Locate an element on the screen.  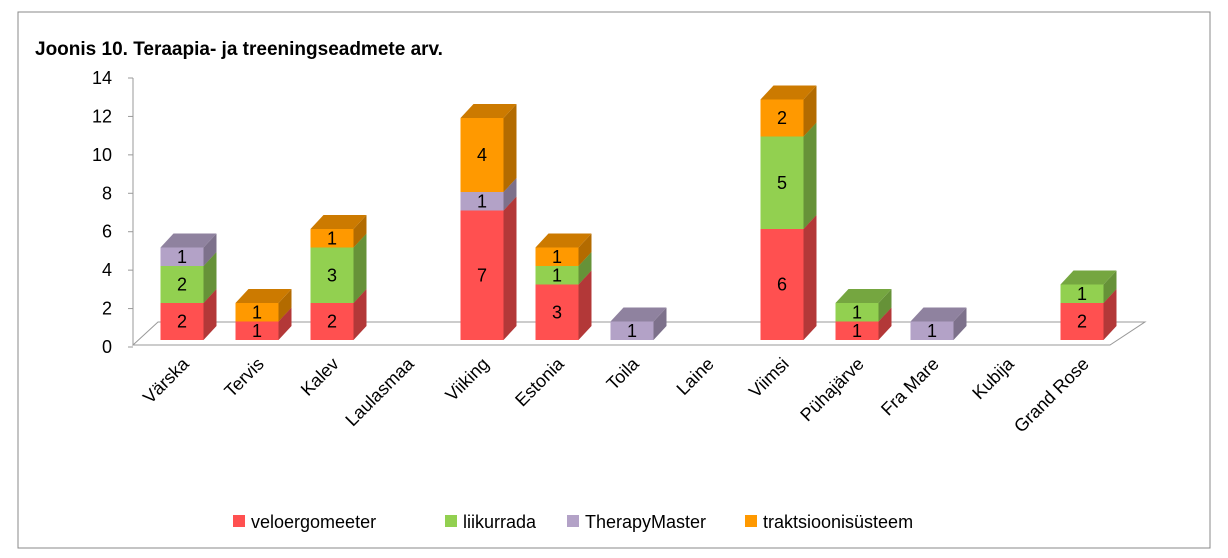
y-tick-label: 4 is located at coordinates (107, 270).